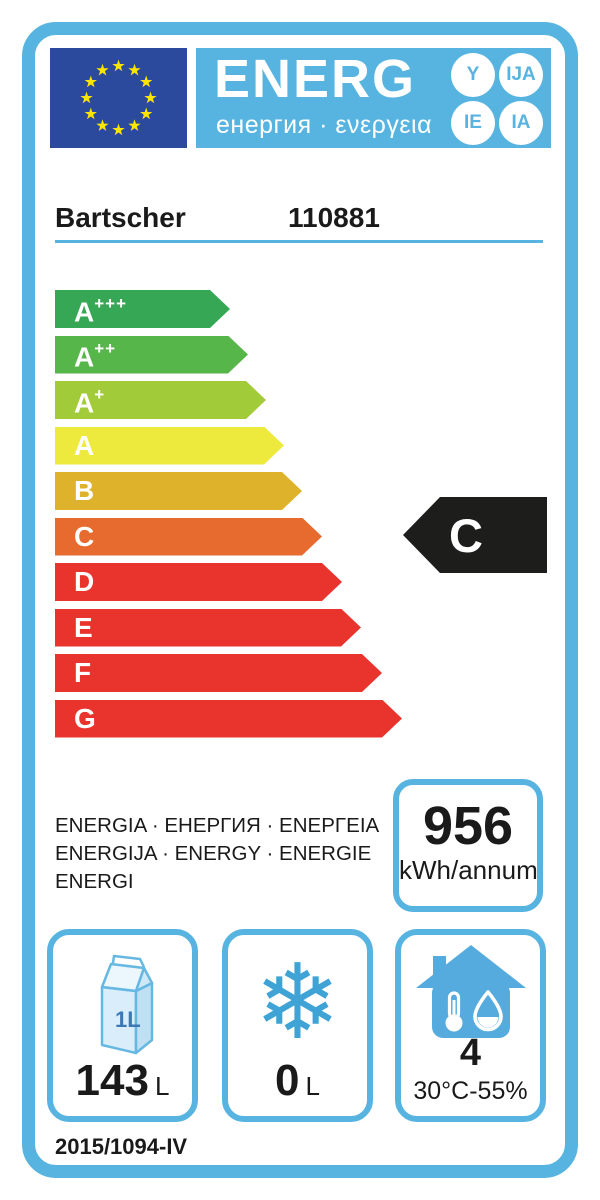 Image resolution: width=600 pixels, height=1200 pixels. I want to click on rating-class-c: C, so click(188, 537).